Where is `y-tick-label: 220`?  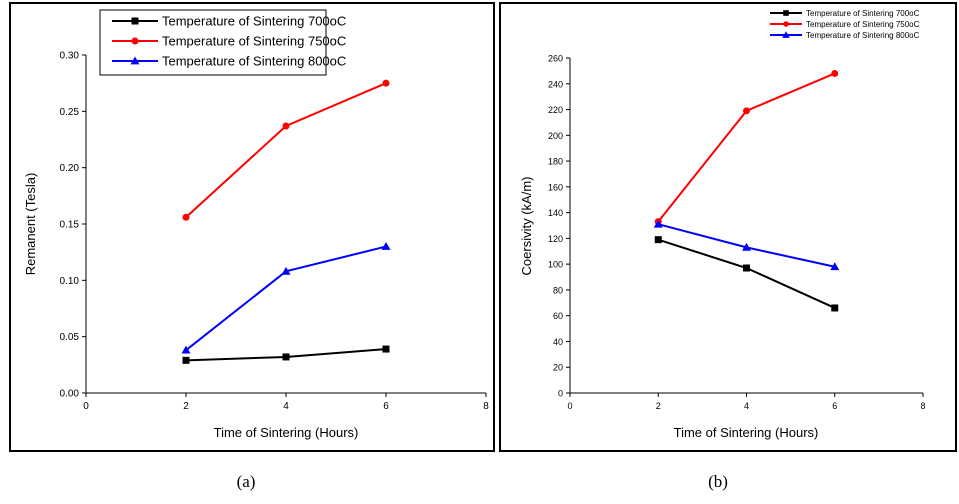
y-tick-label: 220 is located at coordinates (555, 110).